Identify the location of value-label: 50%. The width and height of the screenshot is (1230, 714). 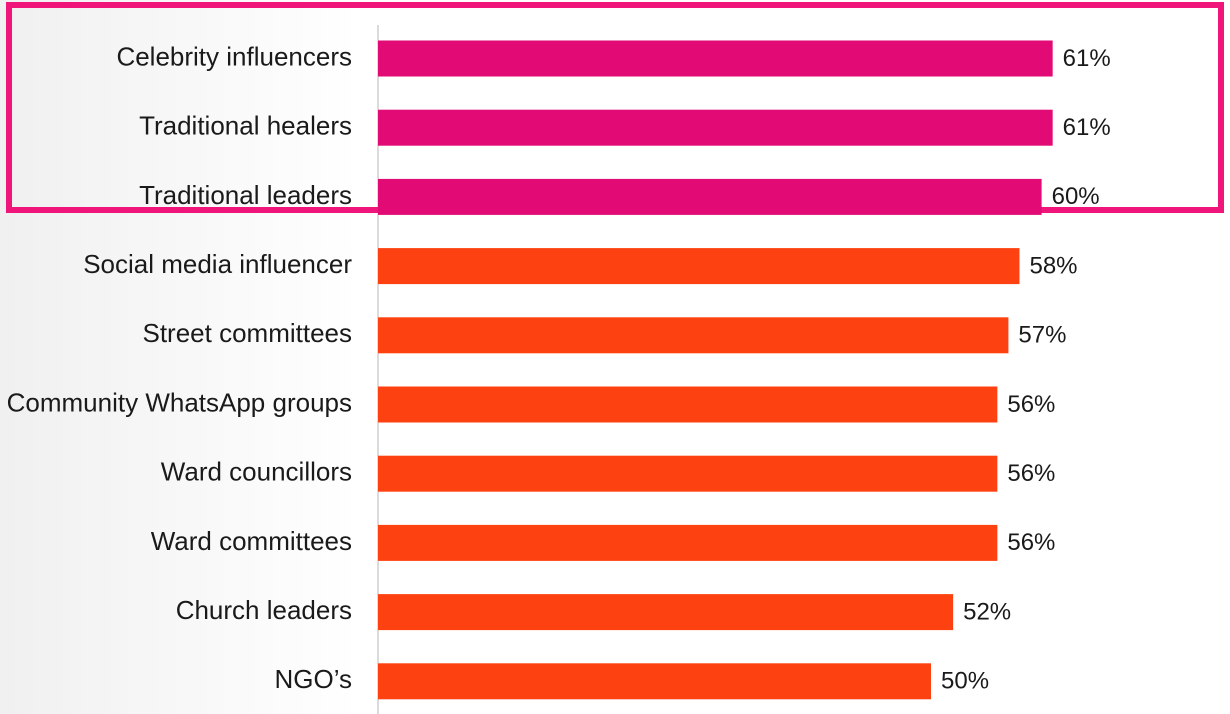
(965, 681).